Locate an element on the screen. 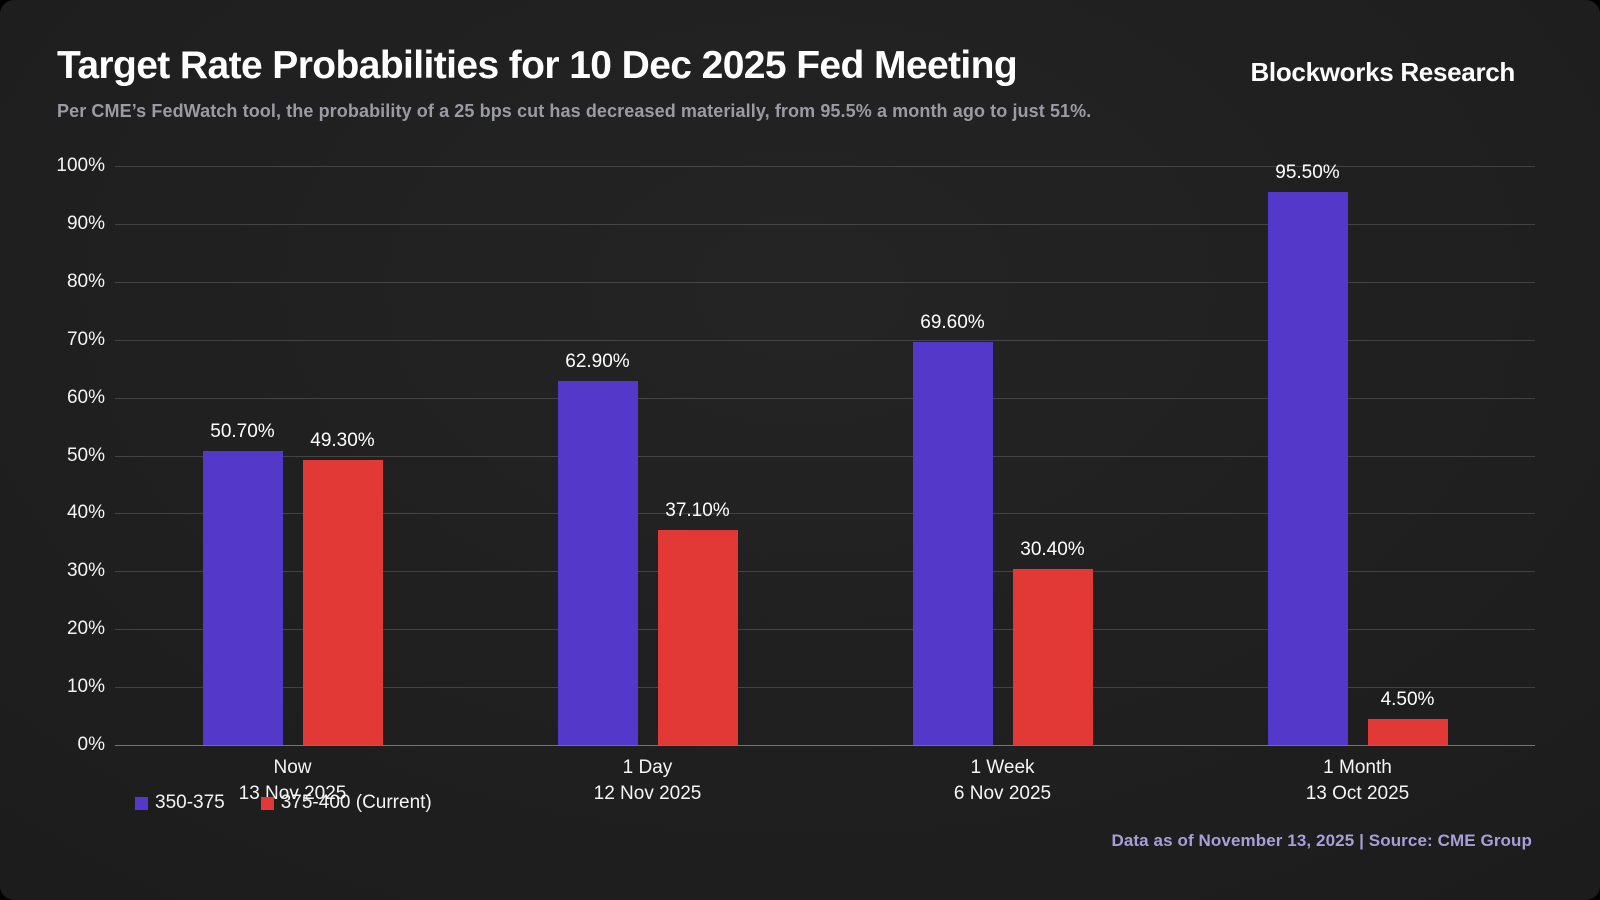 The width and height of the screenshot is (1600, 900). bar-value-label: 4.50% is located at coordinates (1407, 699).